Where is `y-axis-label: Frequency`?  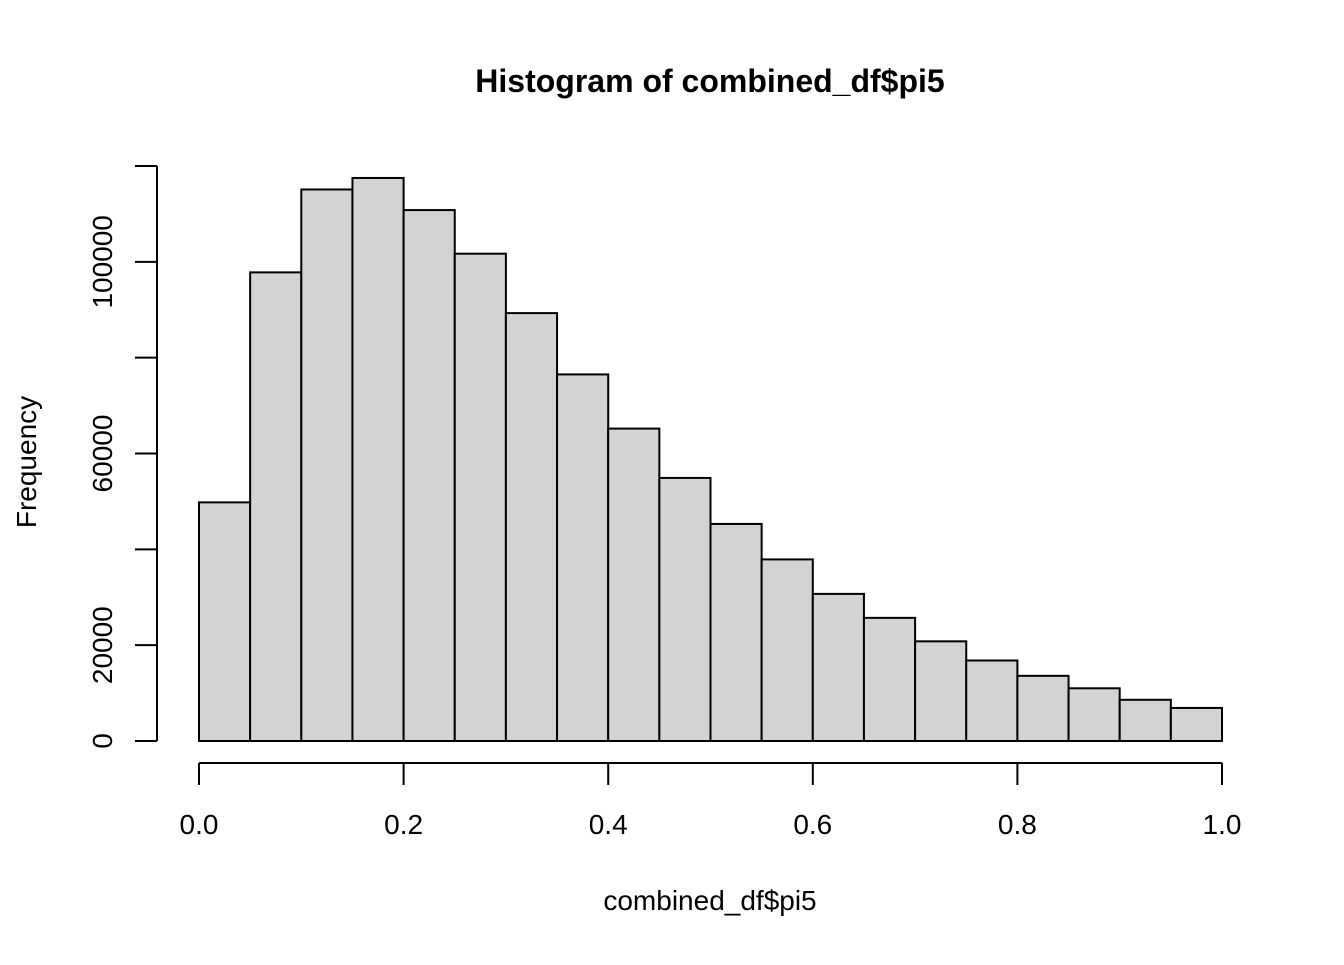
y-axis-label: Frequency is located at coordinates (26, 462).